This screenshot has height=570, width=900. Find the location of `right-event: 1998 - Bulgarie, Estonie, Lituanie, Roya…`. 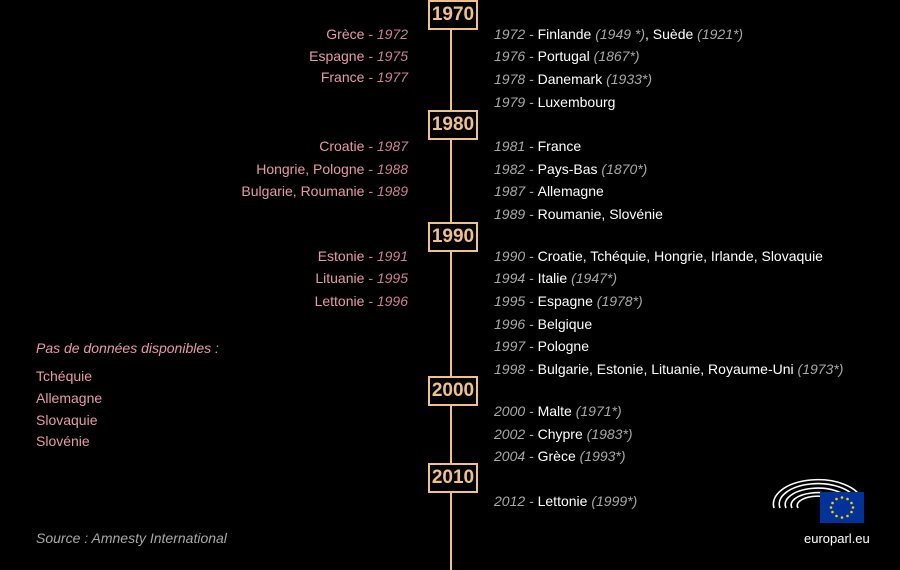

right-event: 1998 - Bulgarie, Estonie, Lituanie, Roya… is located at coordinates (669, 369).